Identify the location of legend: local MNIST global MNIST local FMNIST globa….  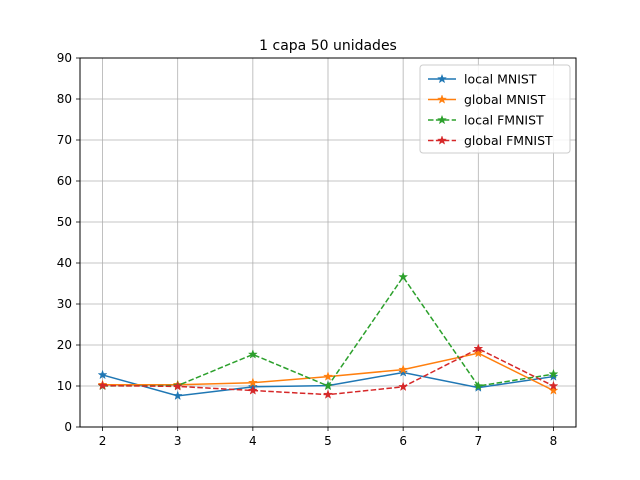
(495, 109).